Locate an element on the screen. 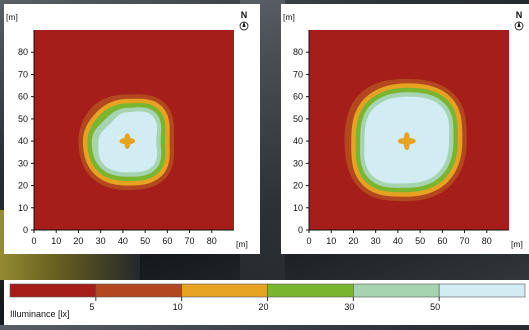  legend-threshold-label: 30 is located at coordinates (349, 307).